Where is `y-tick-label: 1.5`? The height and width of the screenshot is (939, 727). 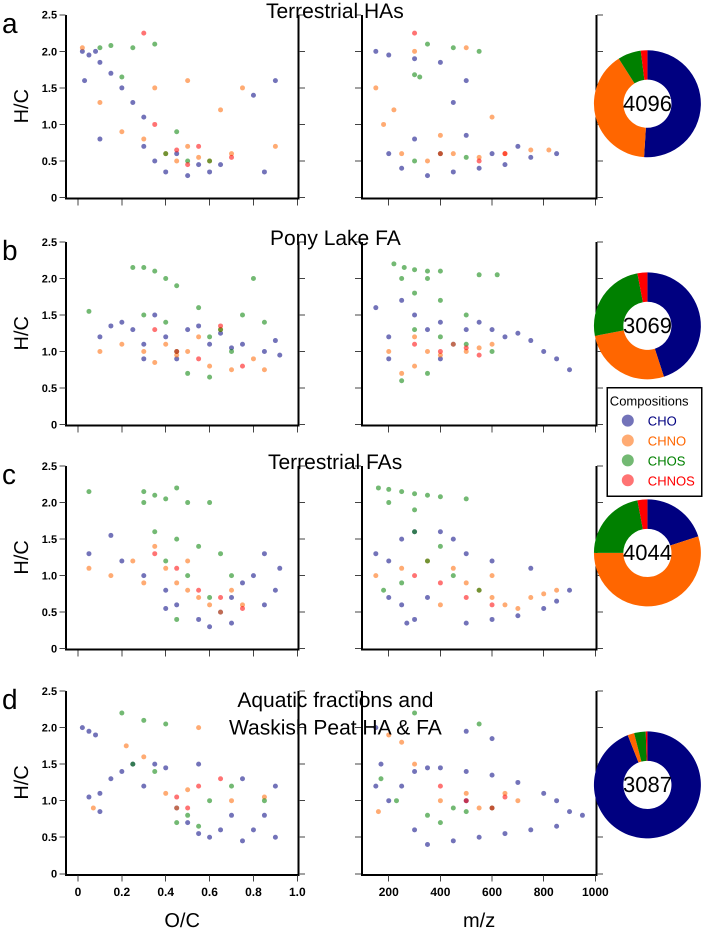 y-tick-label: 1.5 is located at coordinates (50, 540).